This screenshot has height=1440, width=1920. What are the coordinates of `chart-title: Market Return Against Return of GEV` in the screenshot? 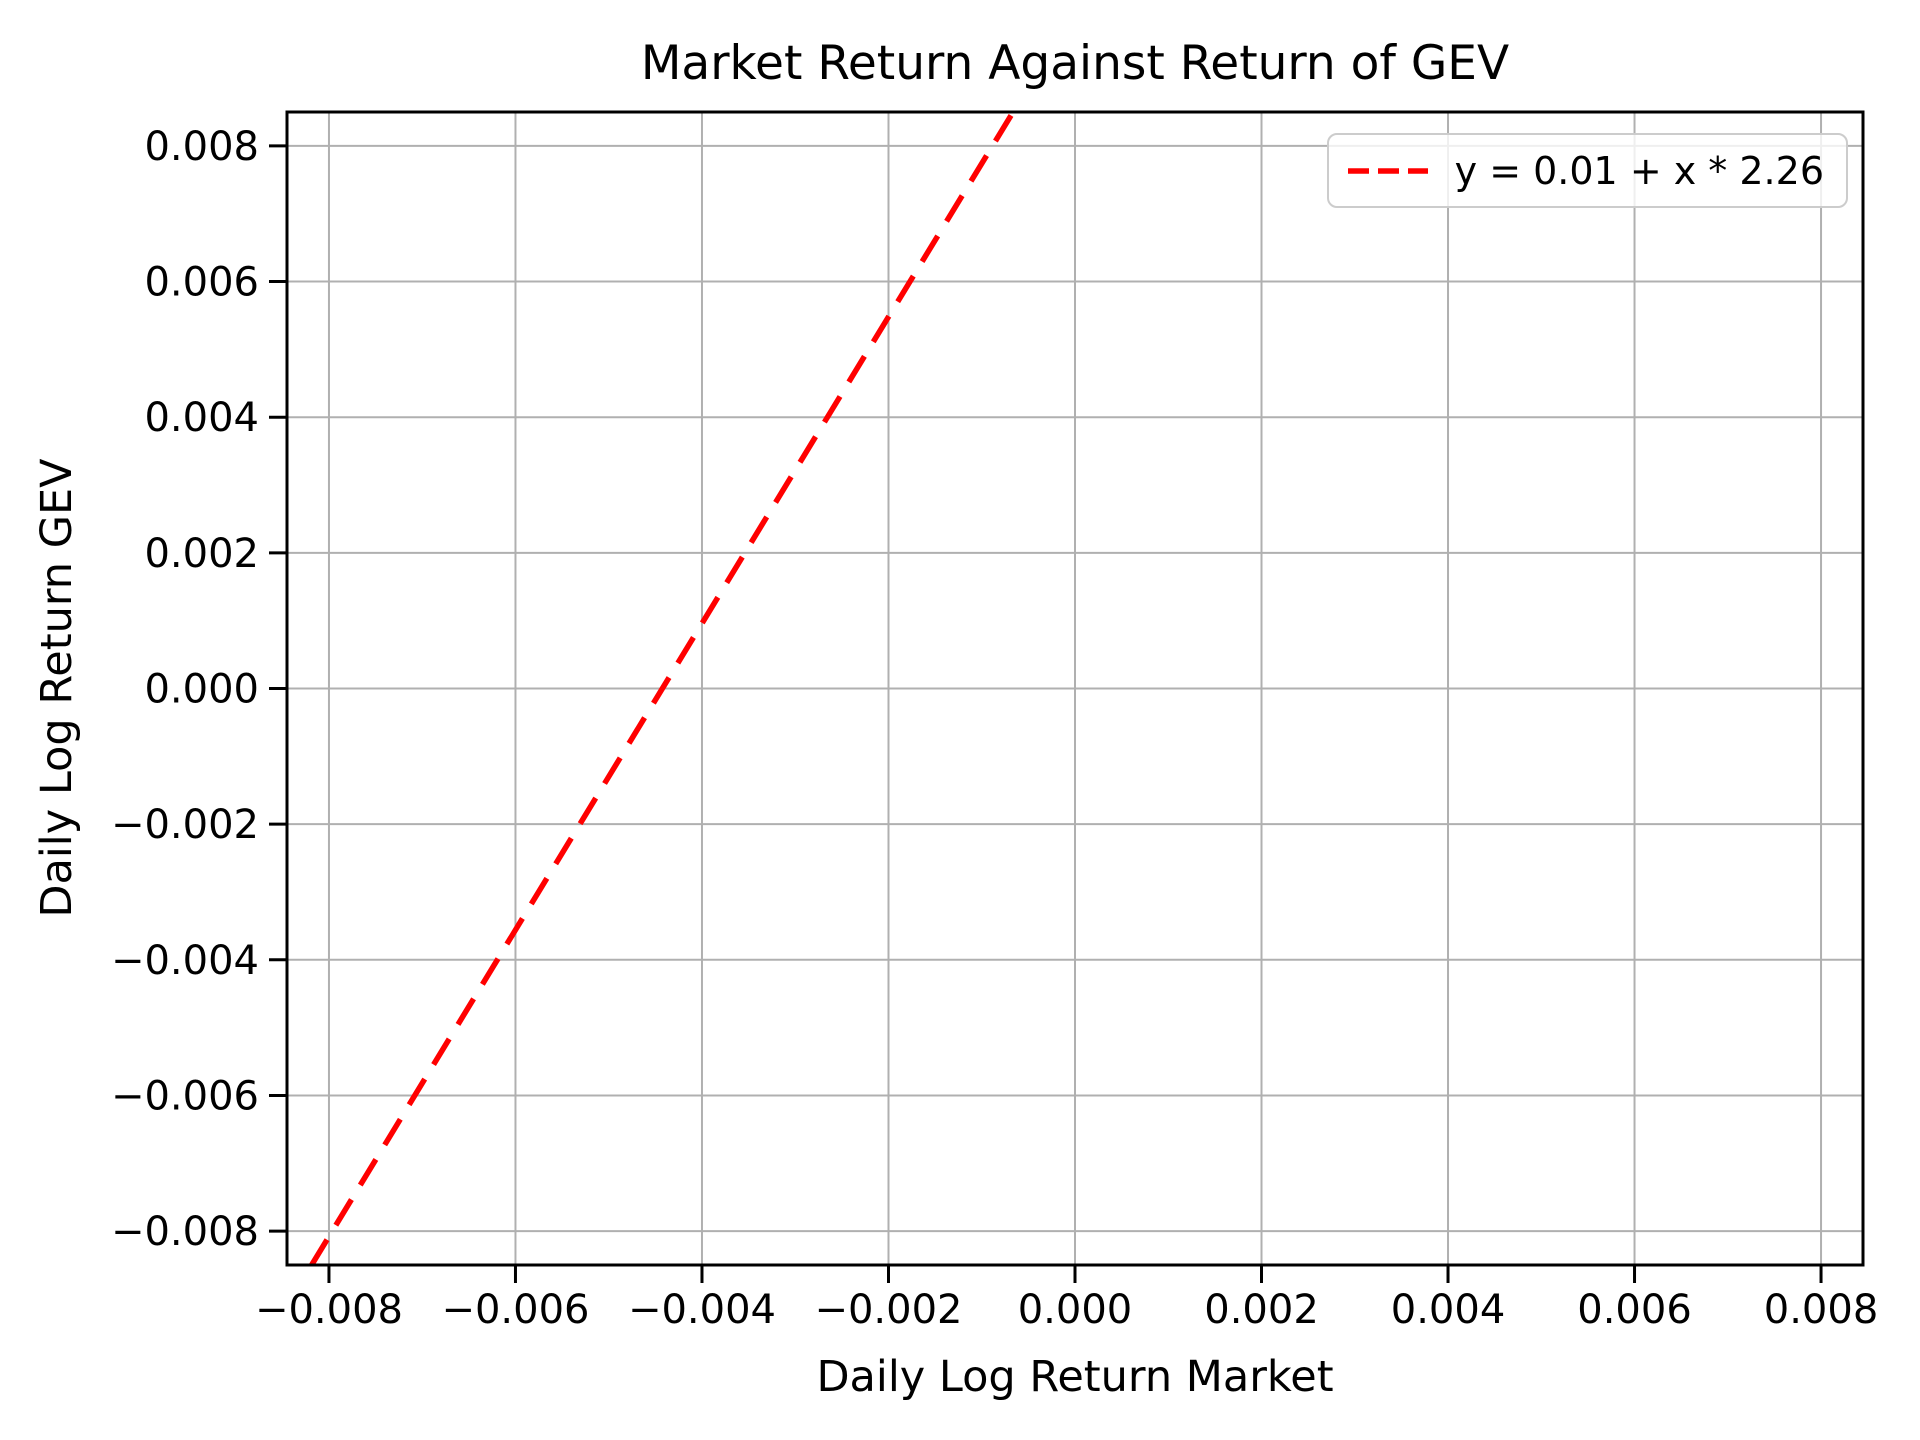 It's located at (1075, 63).